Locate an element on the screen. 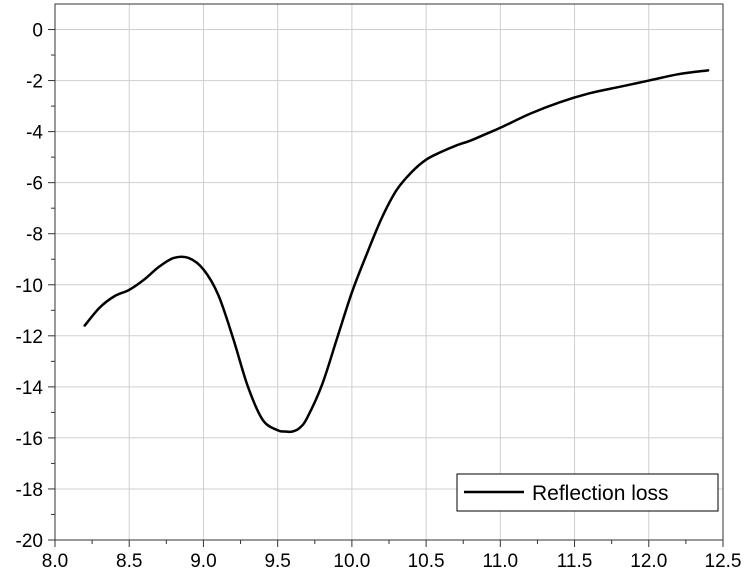  x-tick-label: 9.5 is located at coordinates (277, 561).